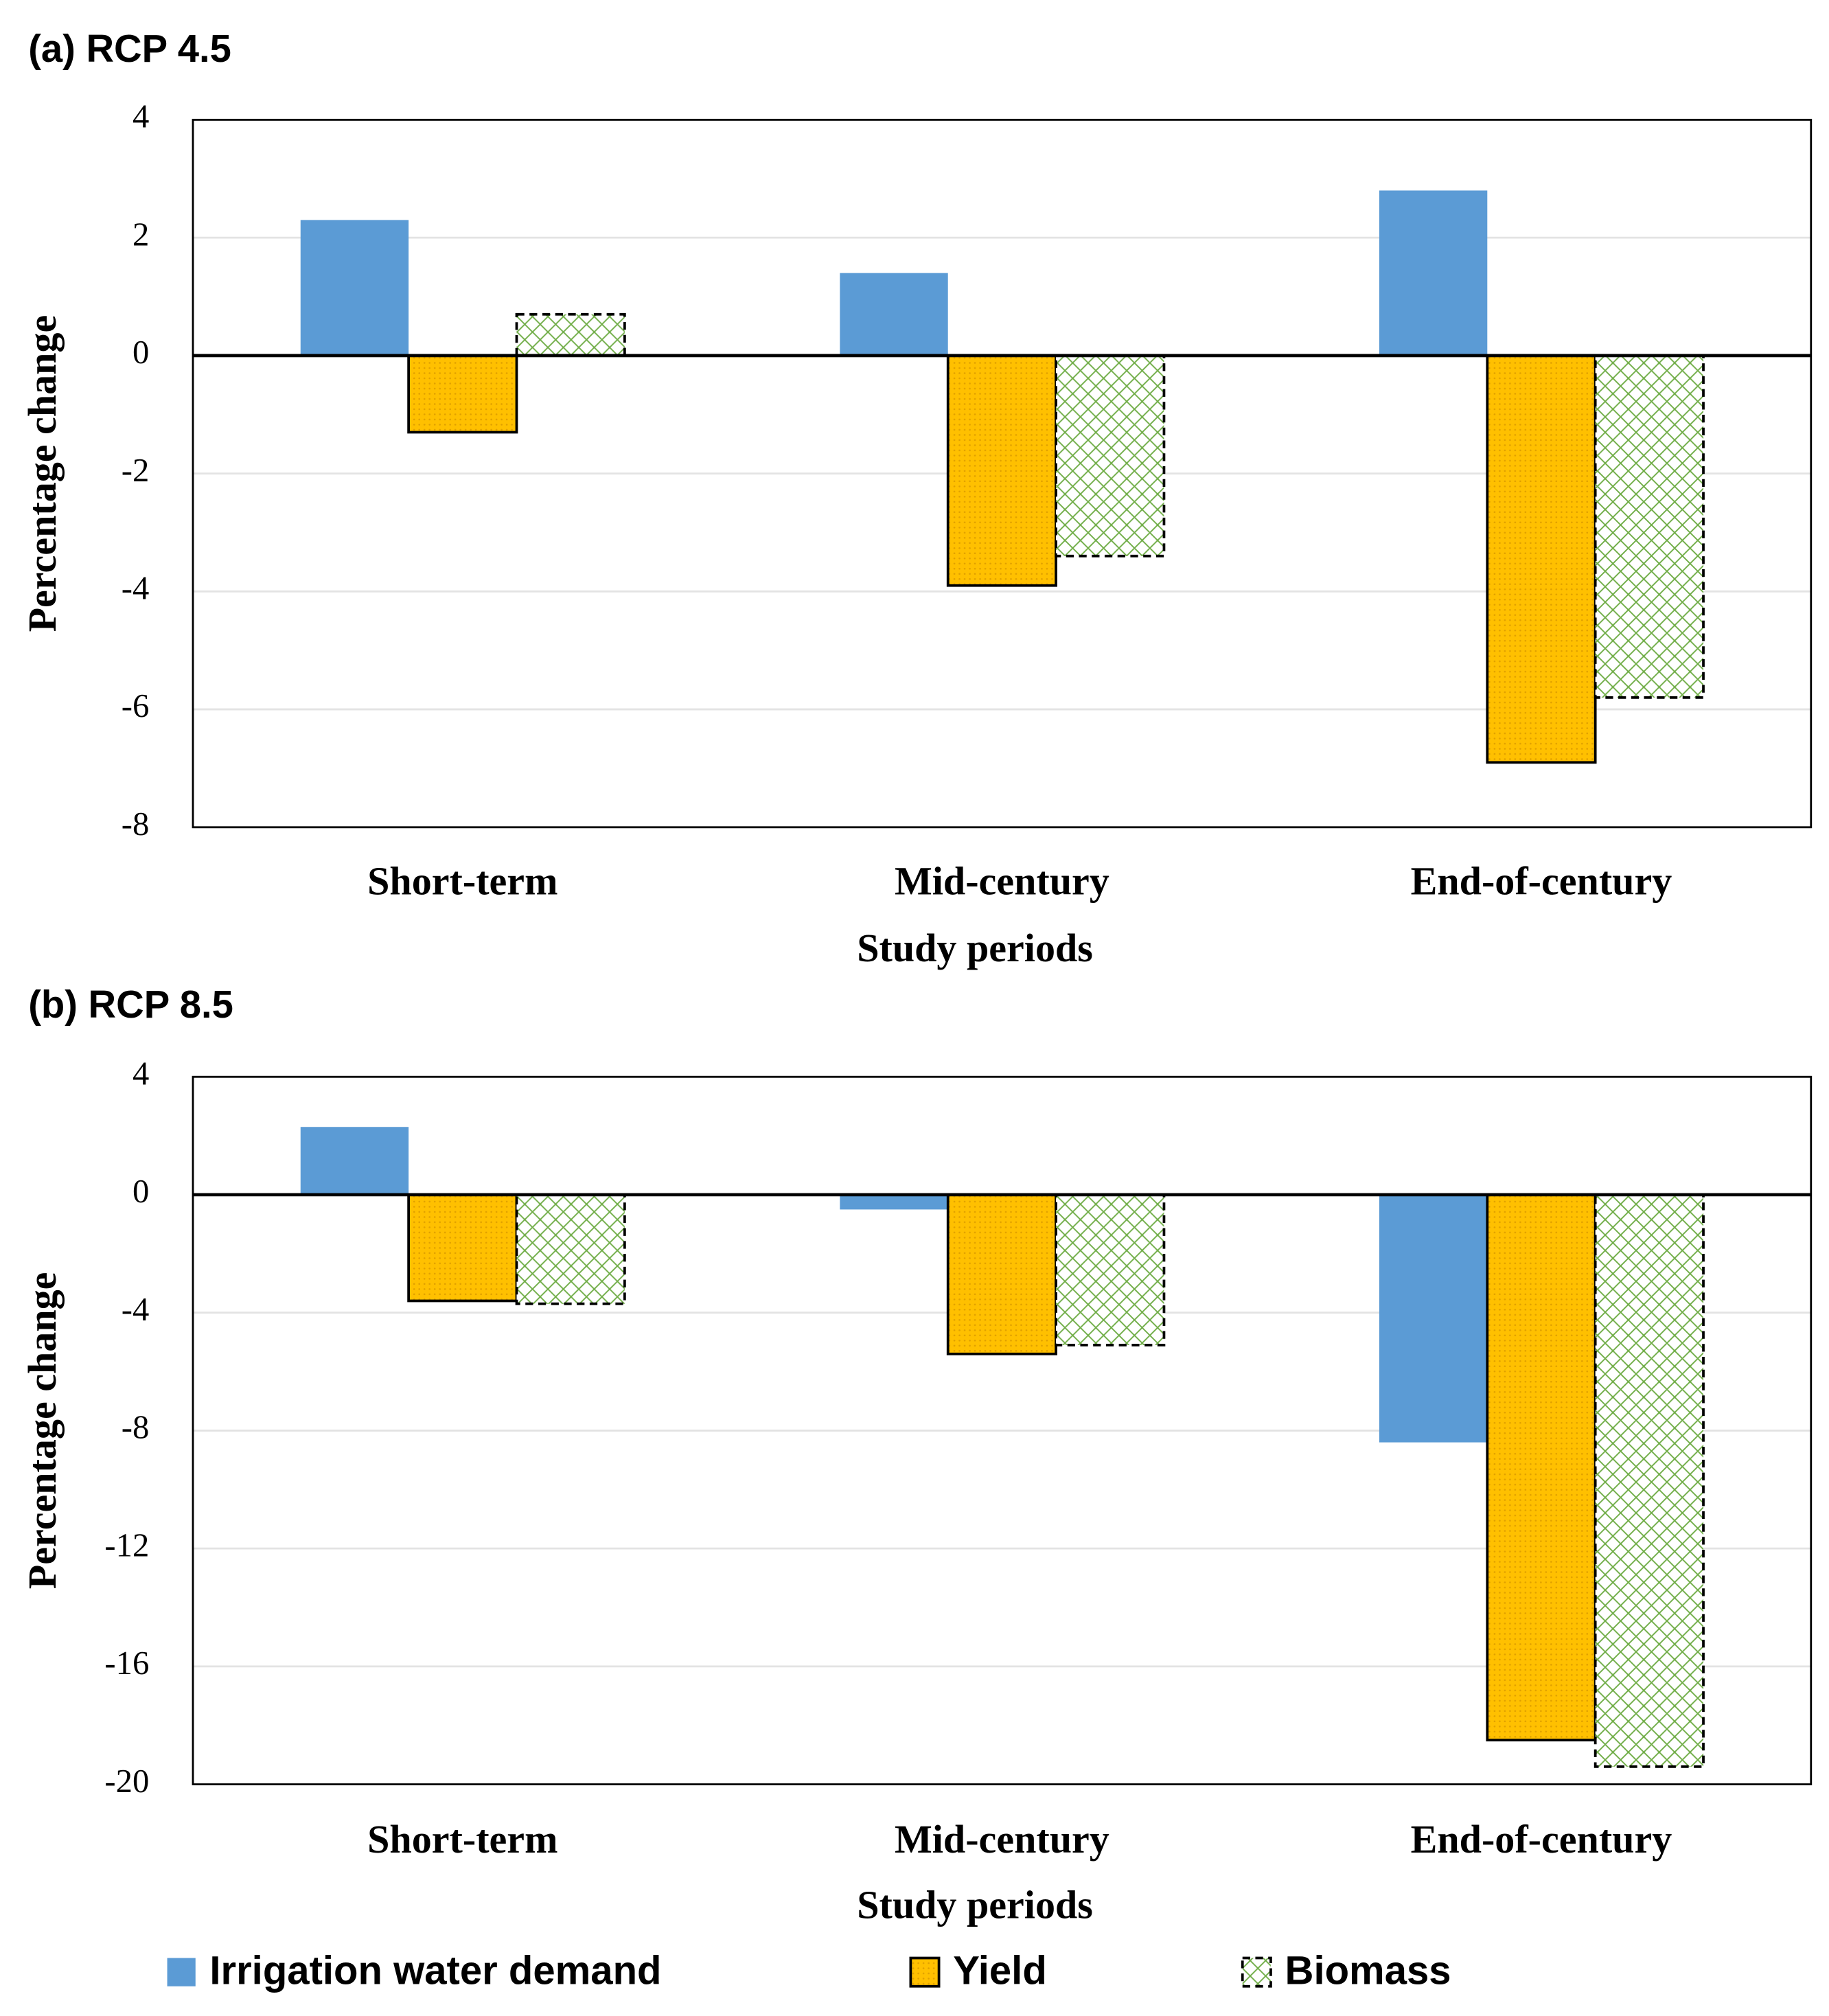  What do you see at coordinates (130, 1004) in the screenshot?
I see `chart-title: (b) RCP 8.5` at bounding box center [130, 1004].